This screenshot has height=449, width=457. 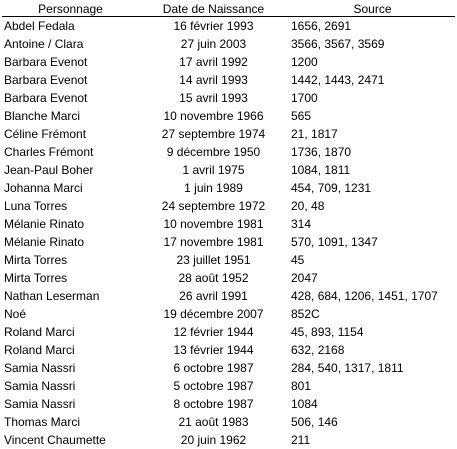 What do you see at coordinates (212, 134) in the screenshot?
I see `cell-date-de-naissance: 27 septembre 1974` at bounding box center [212, 134].